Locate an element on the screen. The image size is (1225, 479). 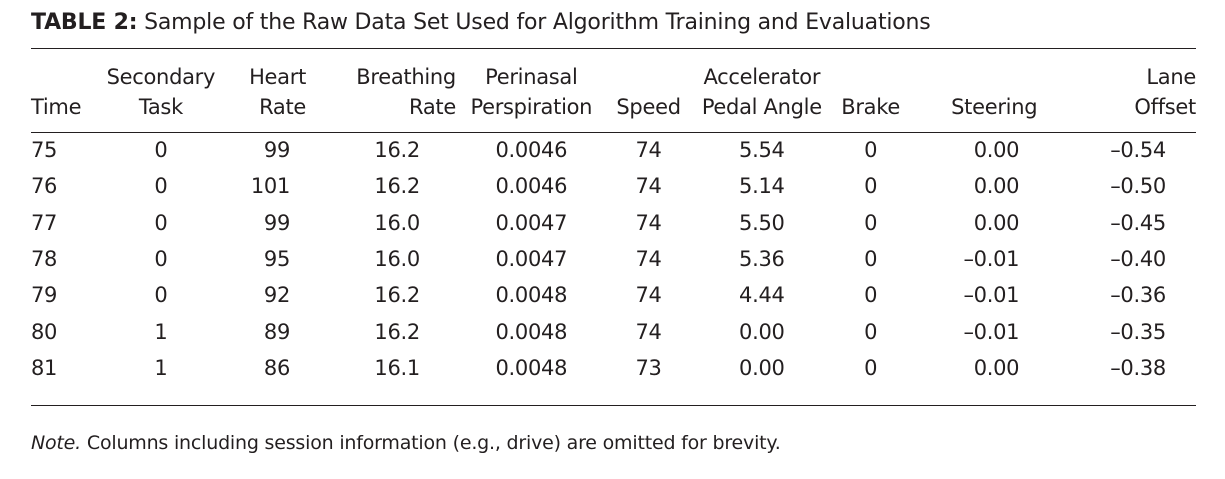
caption-label: TABLE 2: is located at coordinates (84, 22).